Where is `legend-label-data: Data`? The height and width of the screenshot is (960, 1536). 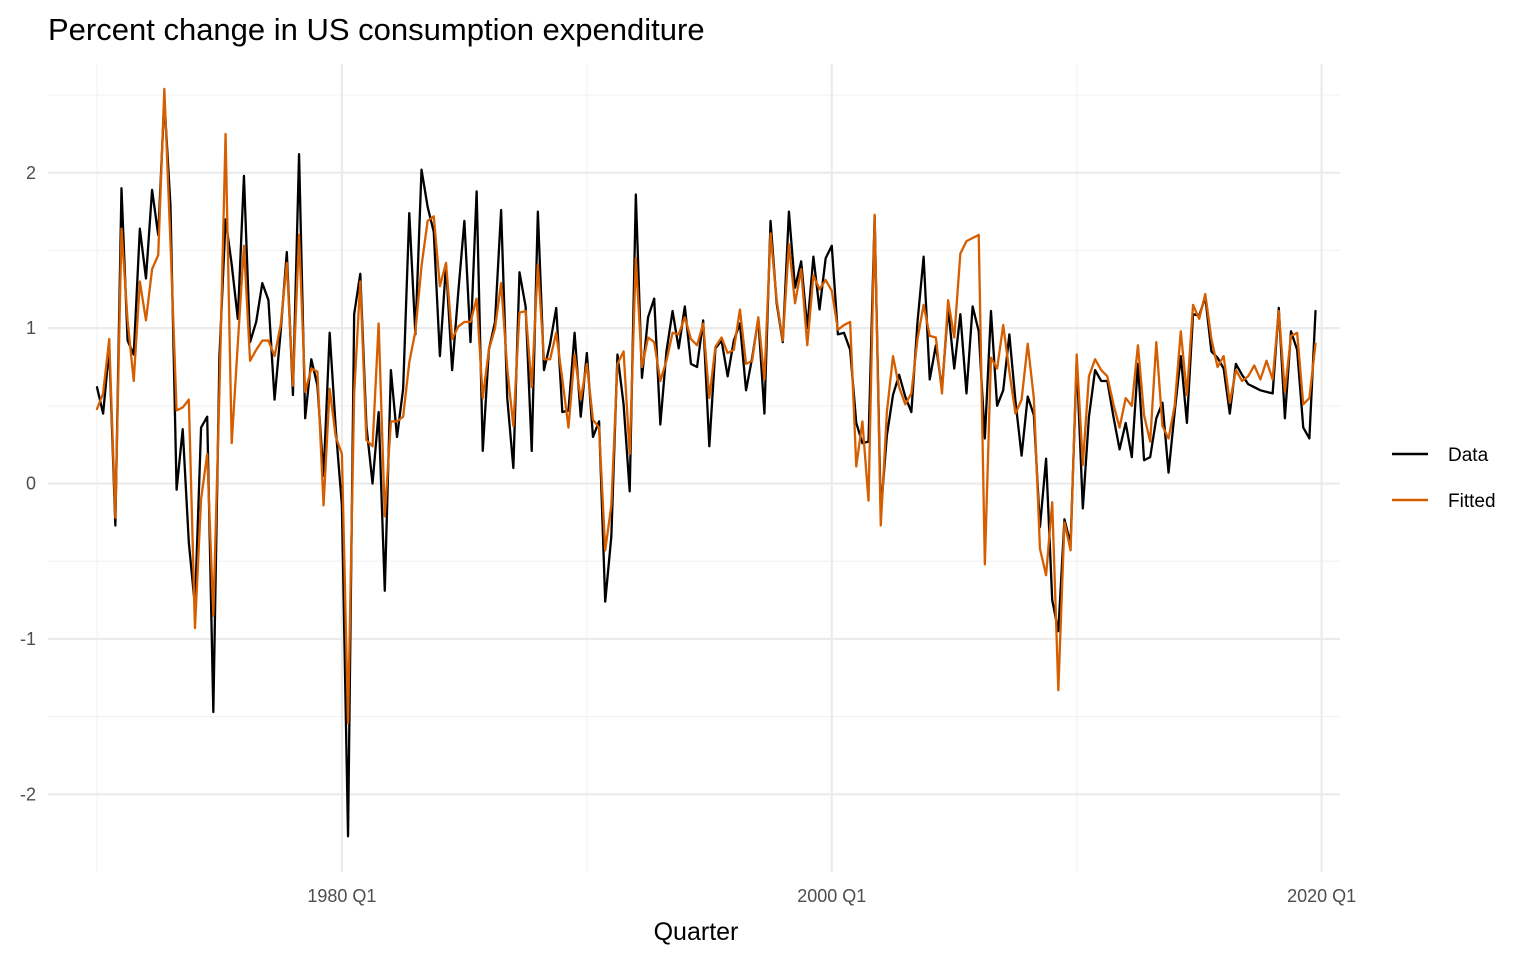 legend-label-data: Data is located at coordinates (1468, 455).